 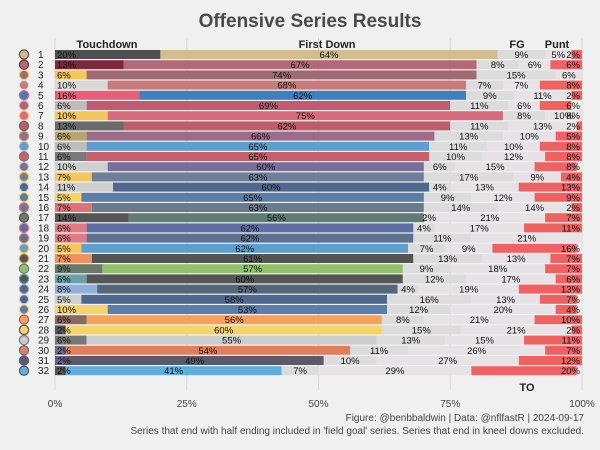 I want to click on header-punt: Punt, so click(x=557, y=45).